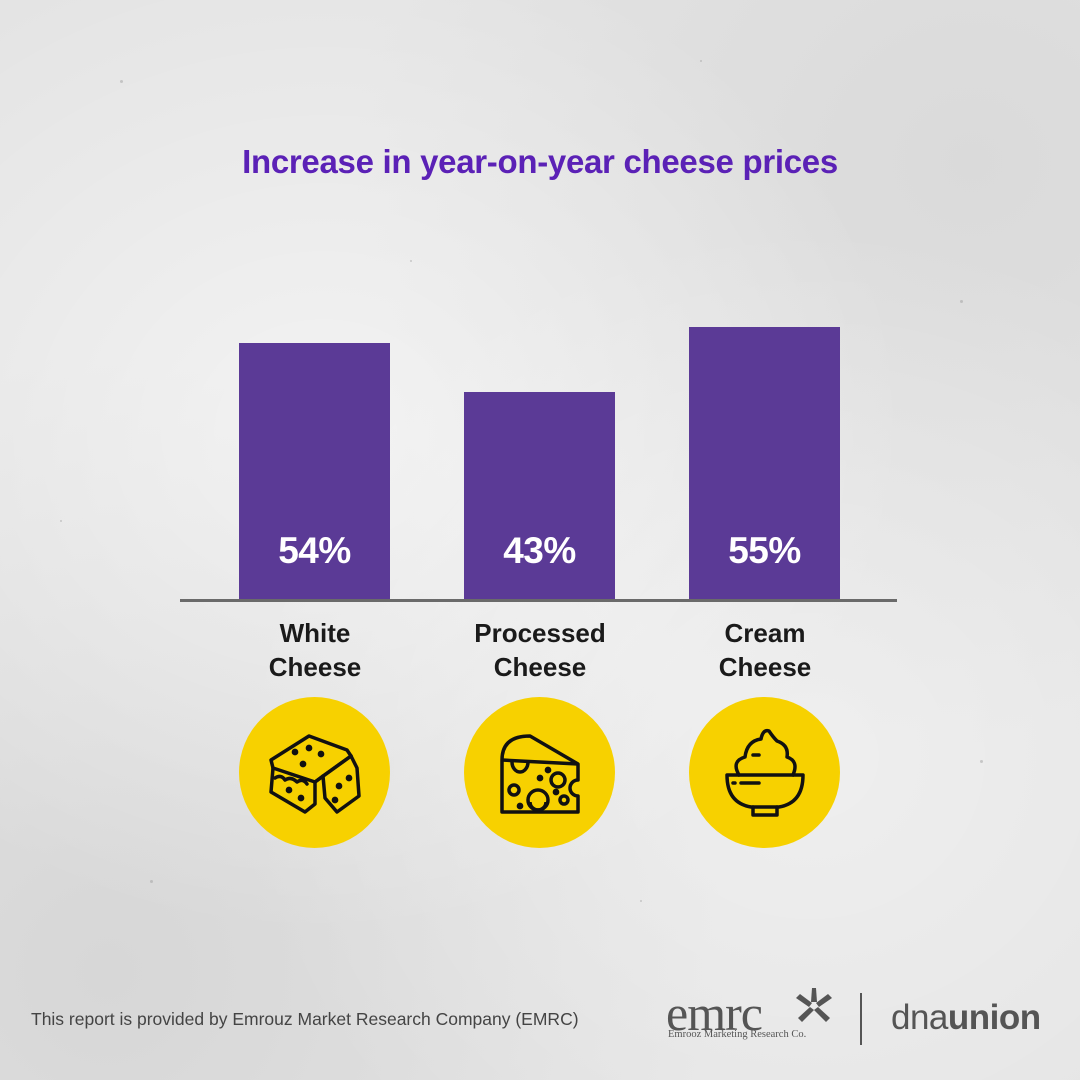  I want to click on category-label-processed-cheese: Processed Cheese, so click(540, 650).